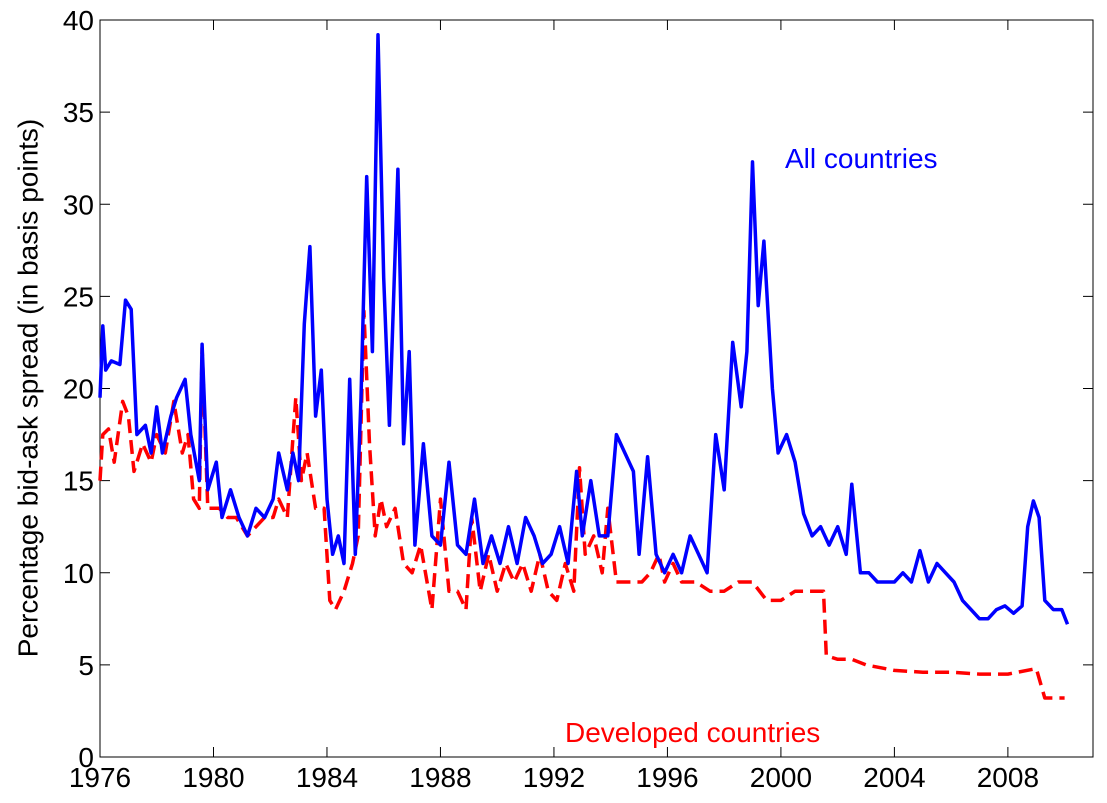 The height and width of the screenshot is (803, 1107). I want to click on y-tick-label: 5, so click(86, 665).